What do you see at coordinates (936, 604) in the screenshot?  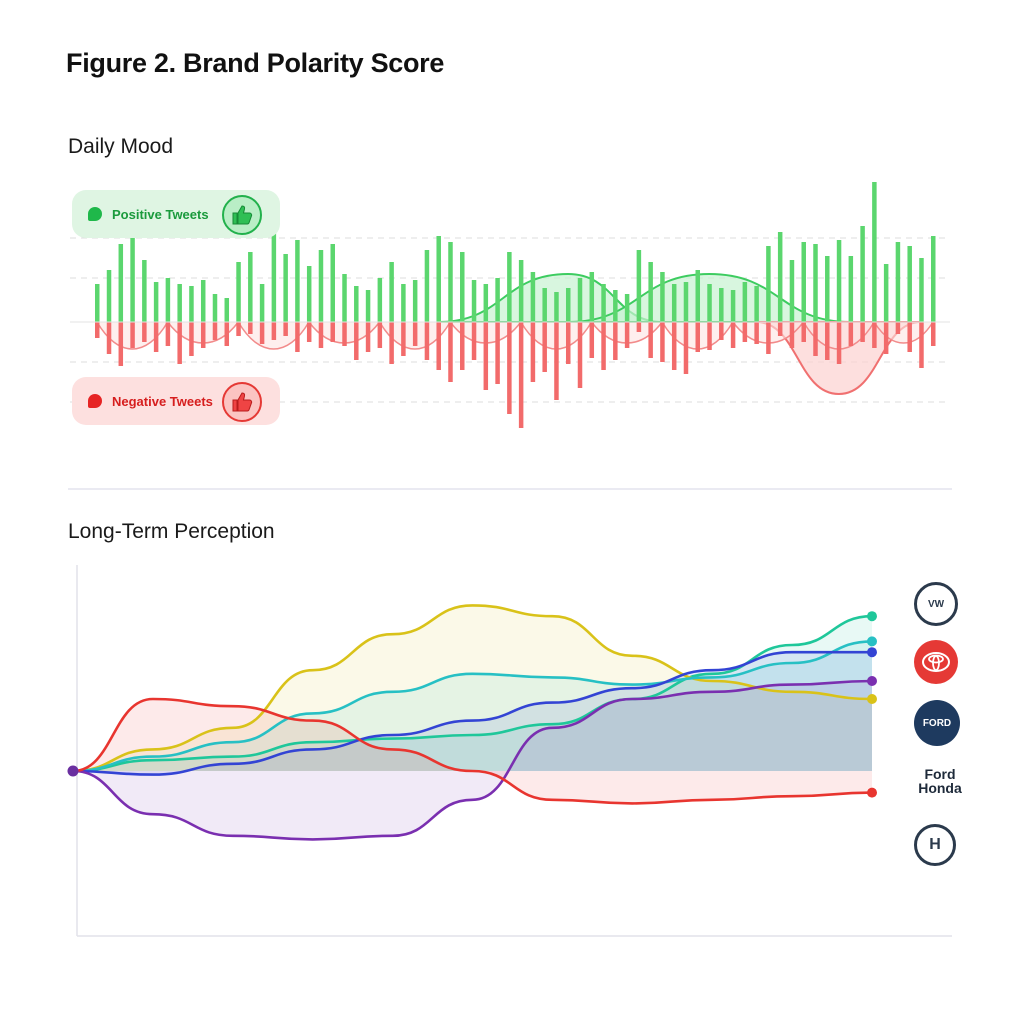 I see `brand-logo-icon: VW` at bounding box center [936, 604].